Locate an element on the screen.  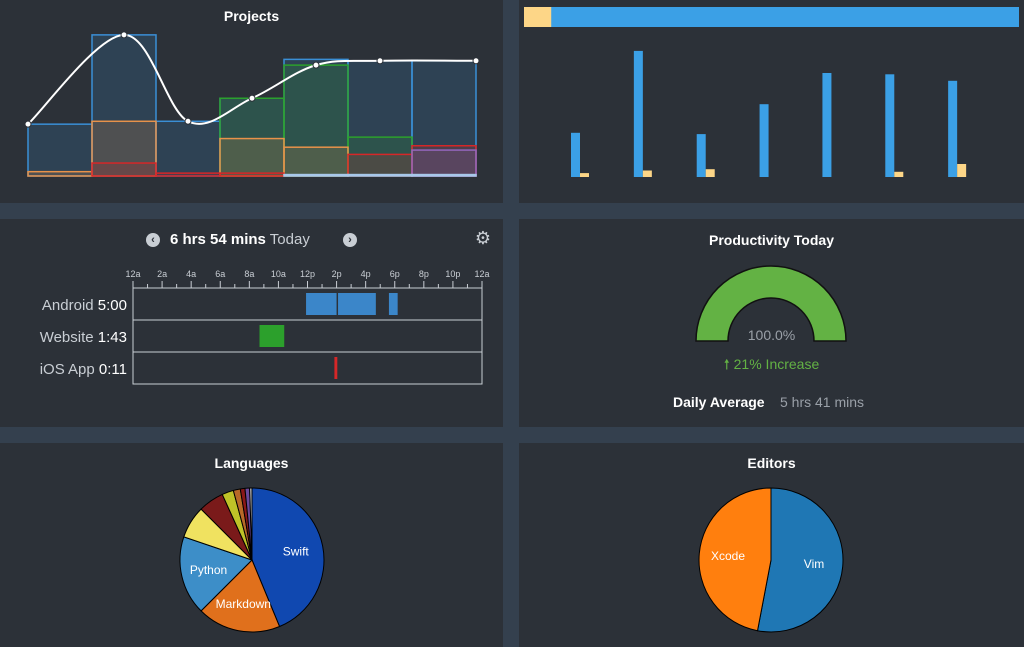
hour-tick-label: 6p is located at coordinates (395, 274).